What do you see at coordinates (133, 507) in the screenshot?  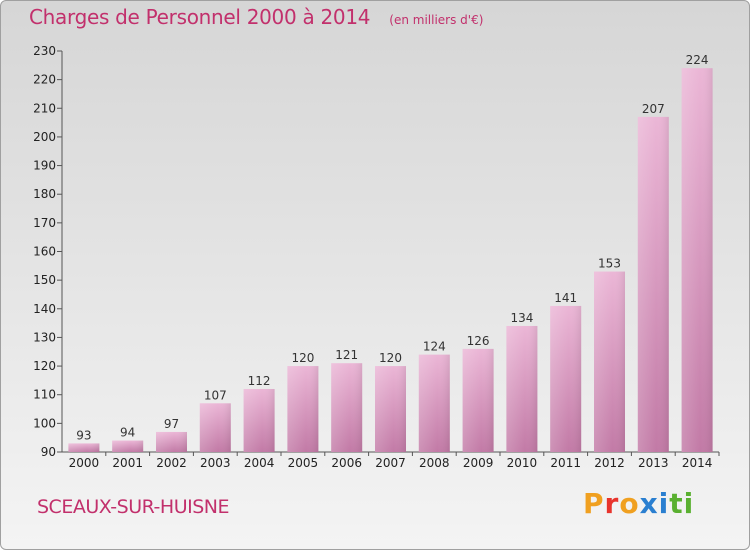 I see `commune-name: SCEAUX-SUR-HUISNE` at bounding box center [133, 507].